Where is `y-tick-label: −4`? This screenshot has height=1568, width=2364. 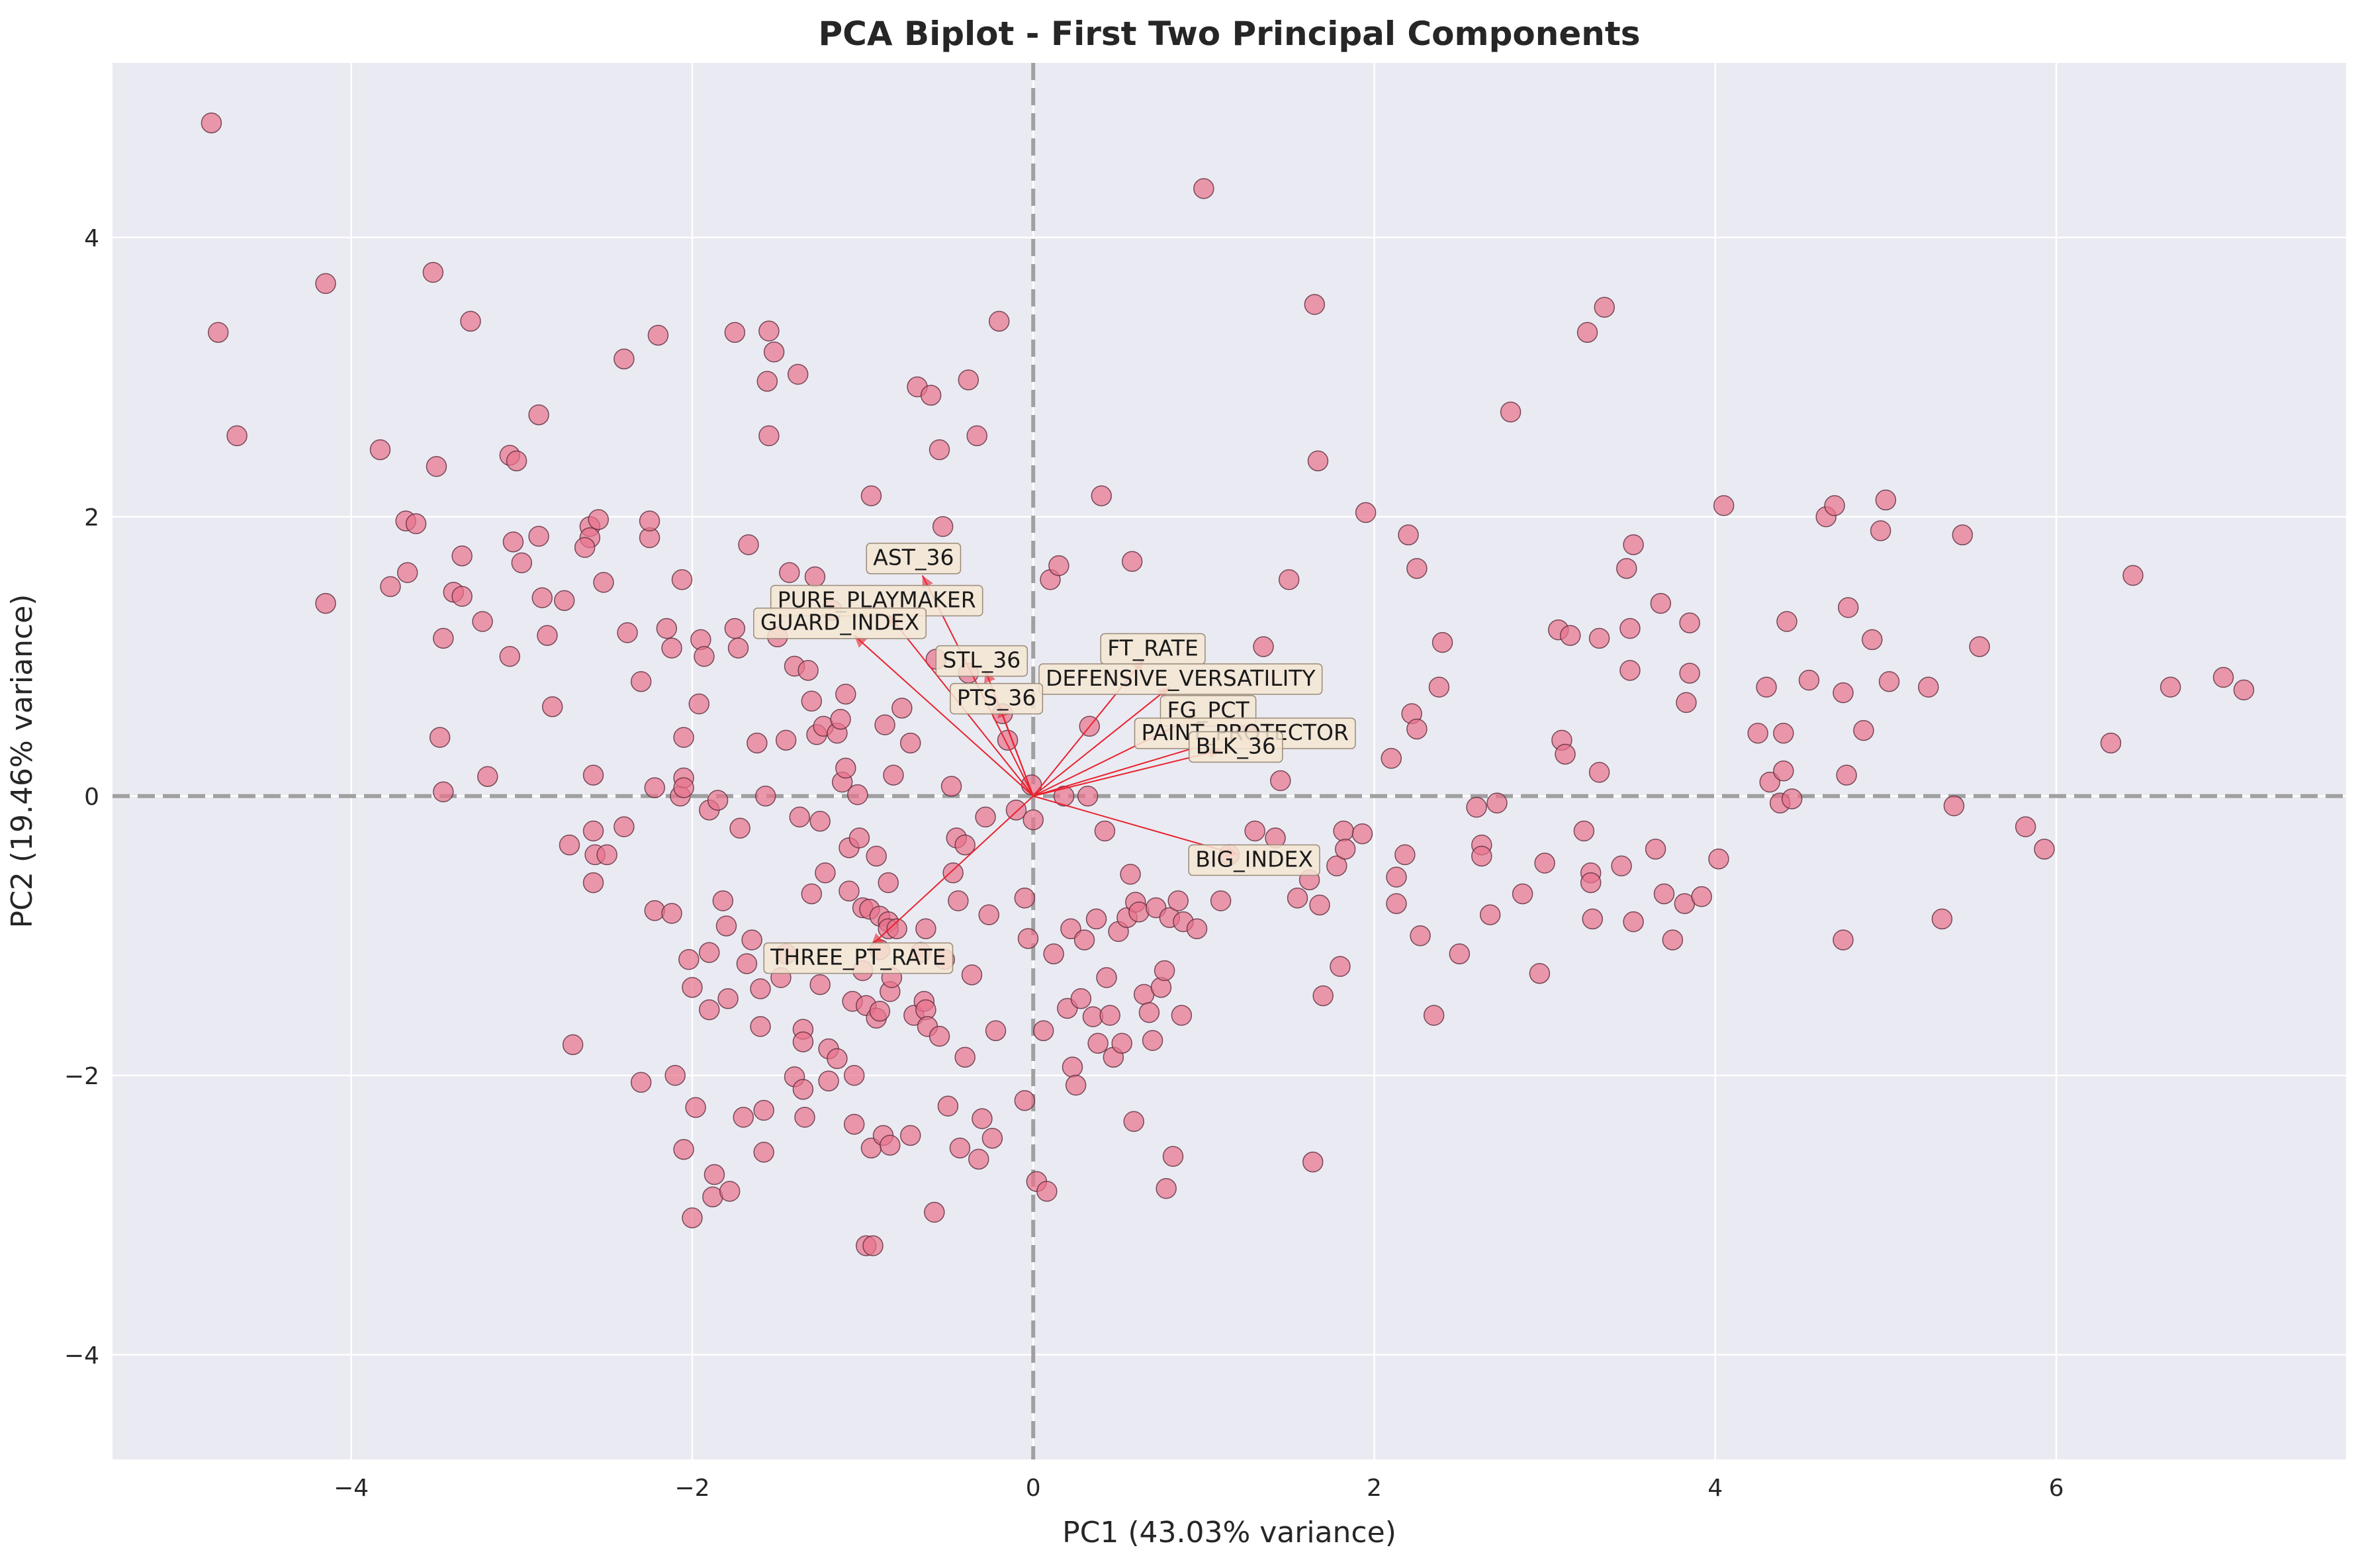 y-tick-label: −4 is located at coordinates (81, 1355).